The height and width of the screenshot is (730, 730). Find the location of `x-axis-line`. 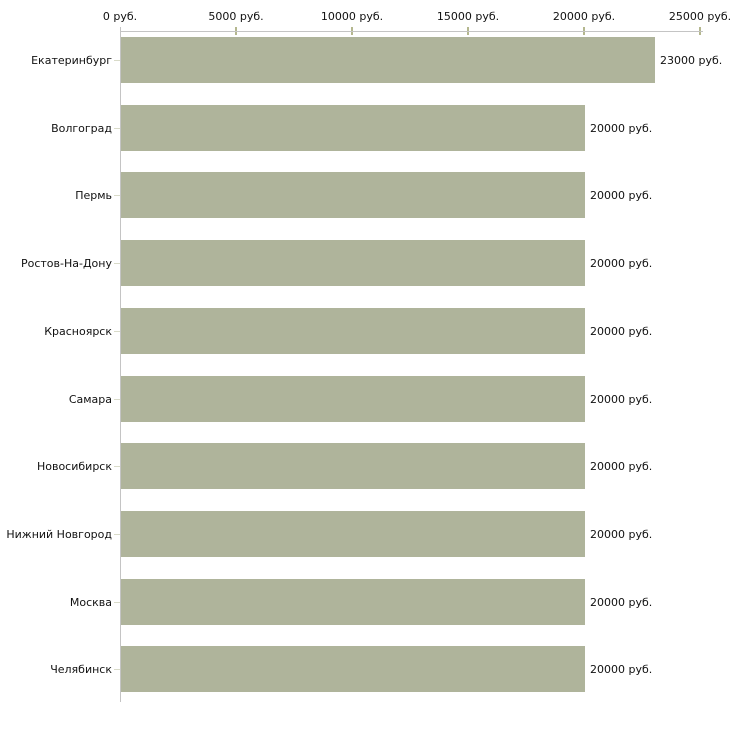

x-axis-line is located at coordinates (411, 31).